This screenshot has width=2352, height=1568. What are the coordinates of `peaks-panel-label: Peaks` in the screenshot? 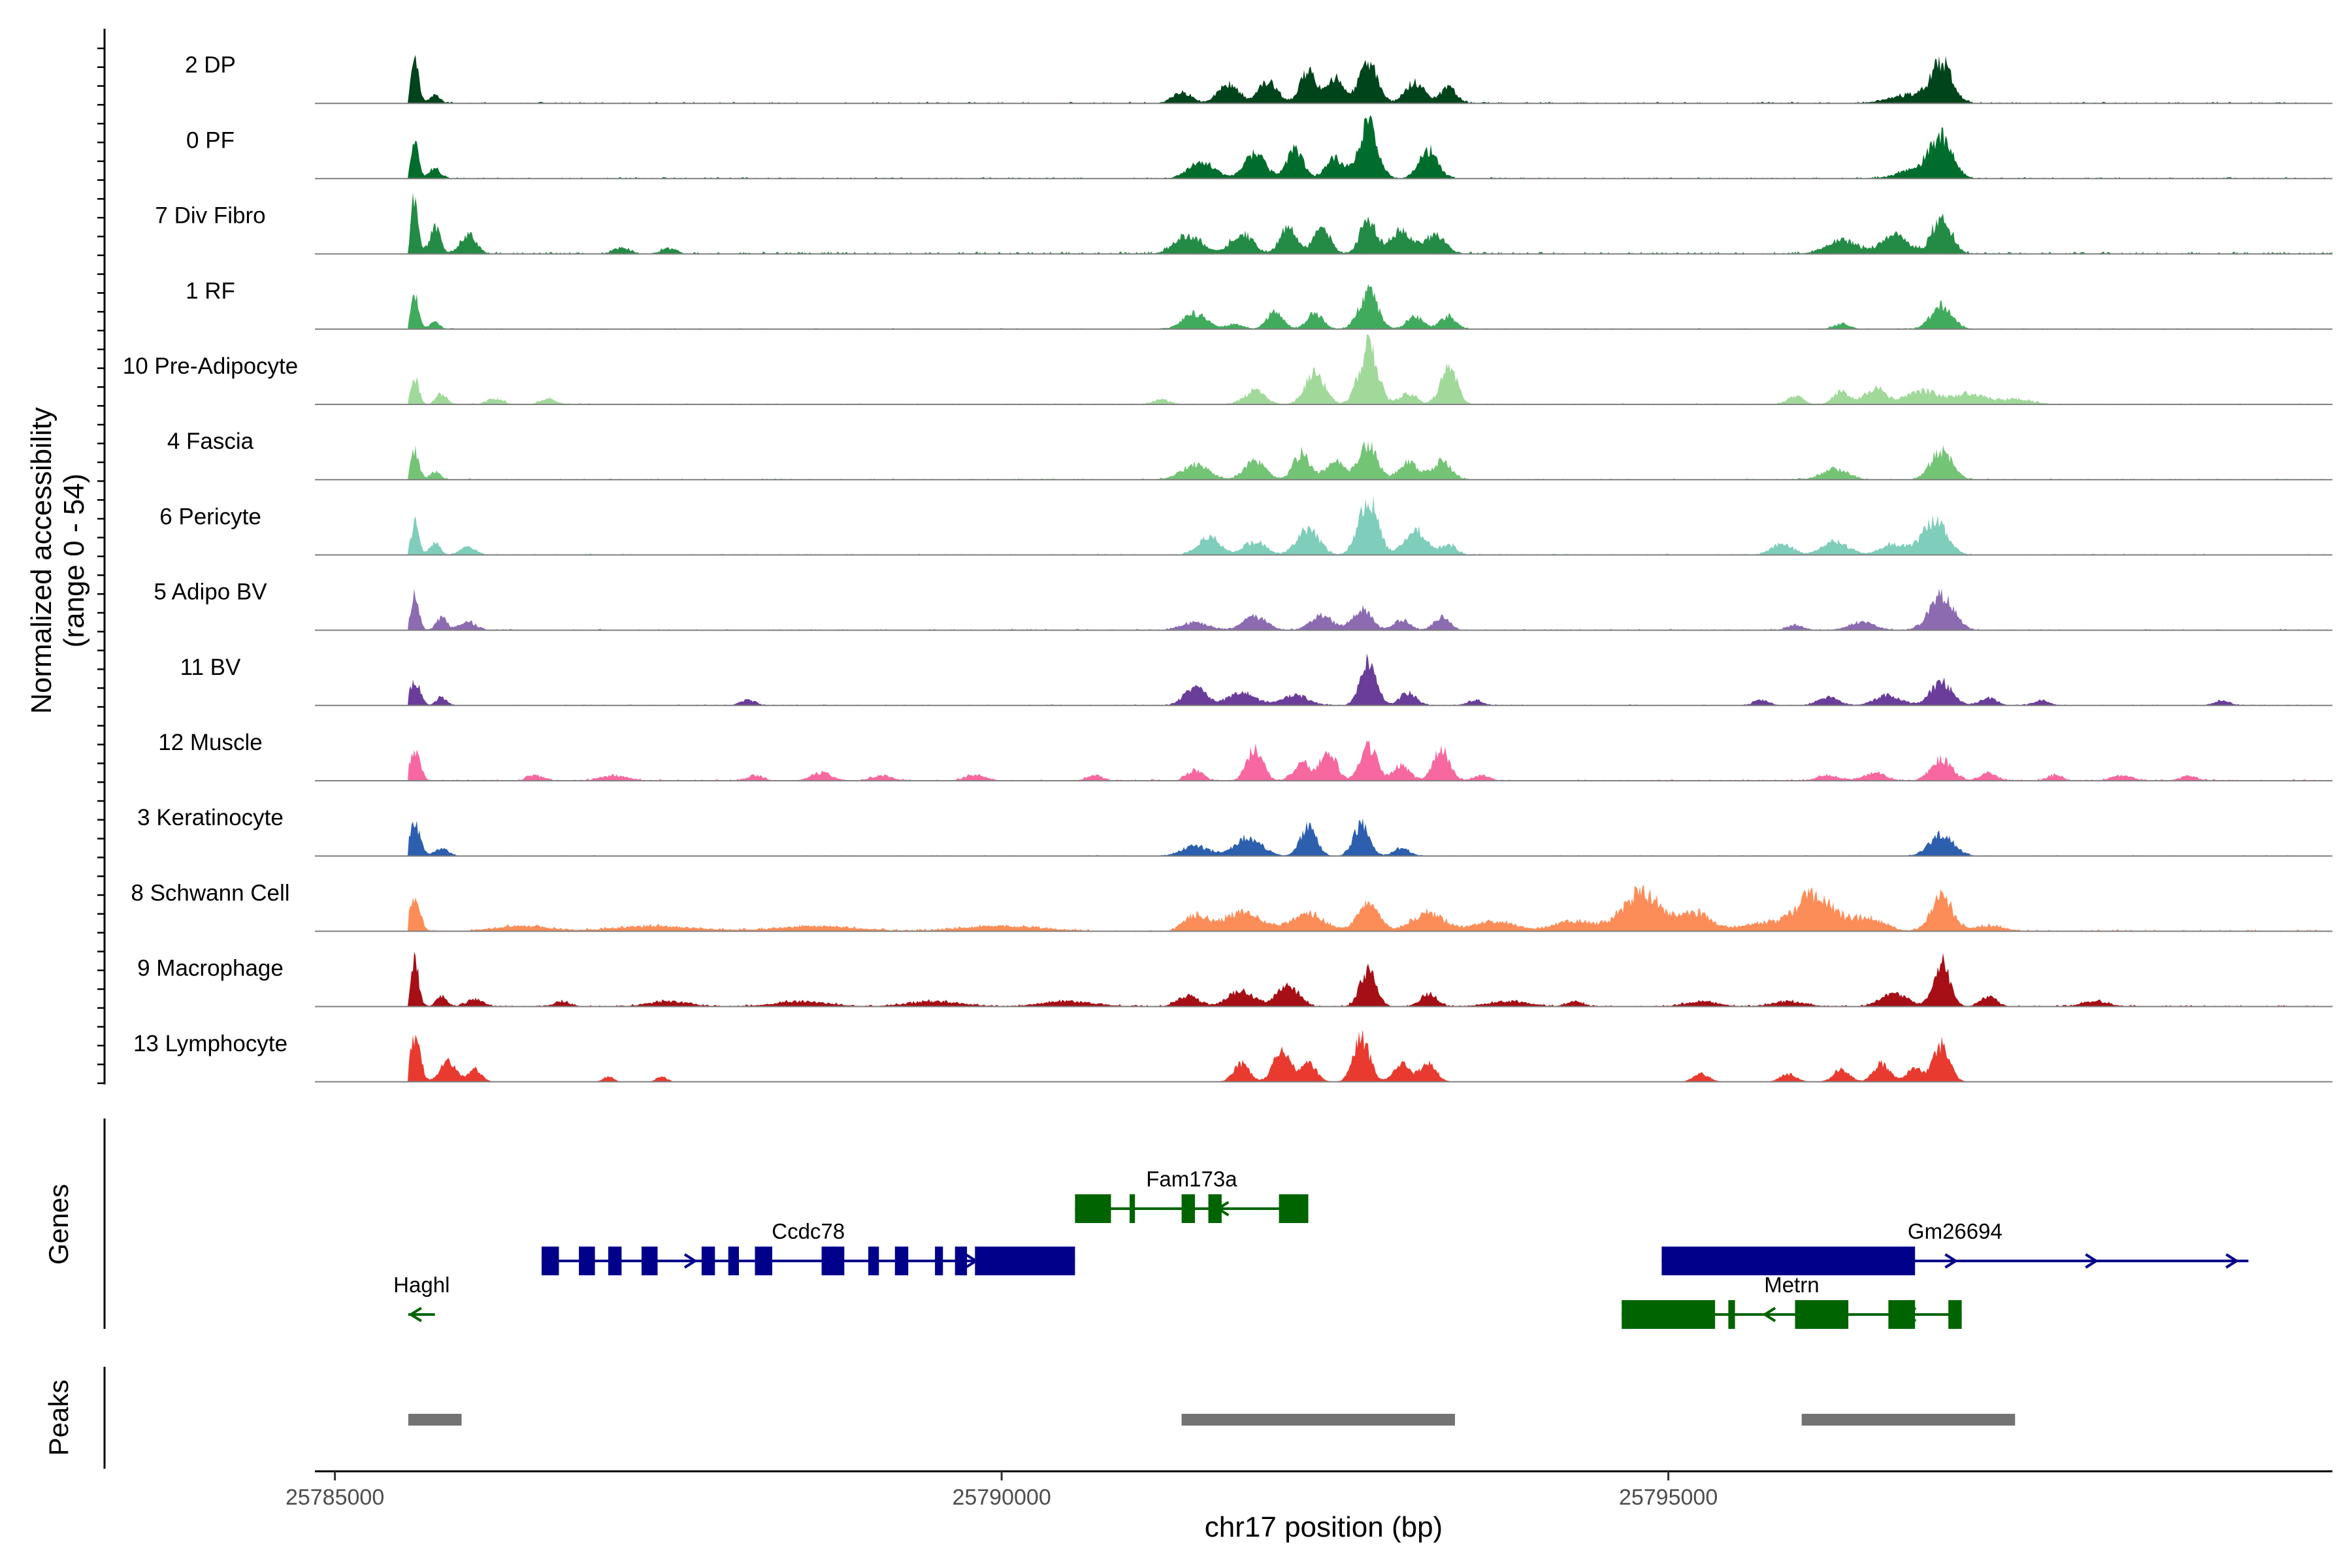 It's located at (58, 1418).